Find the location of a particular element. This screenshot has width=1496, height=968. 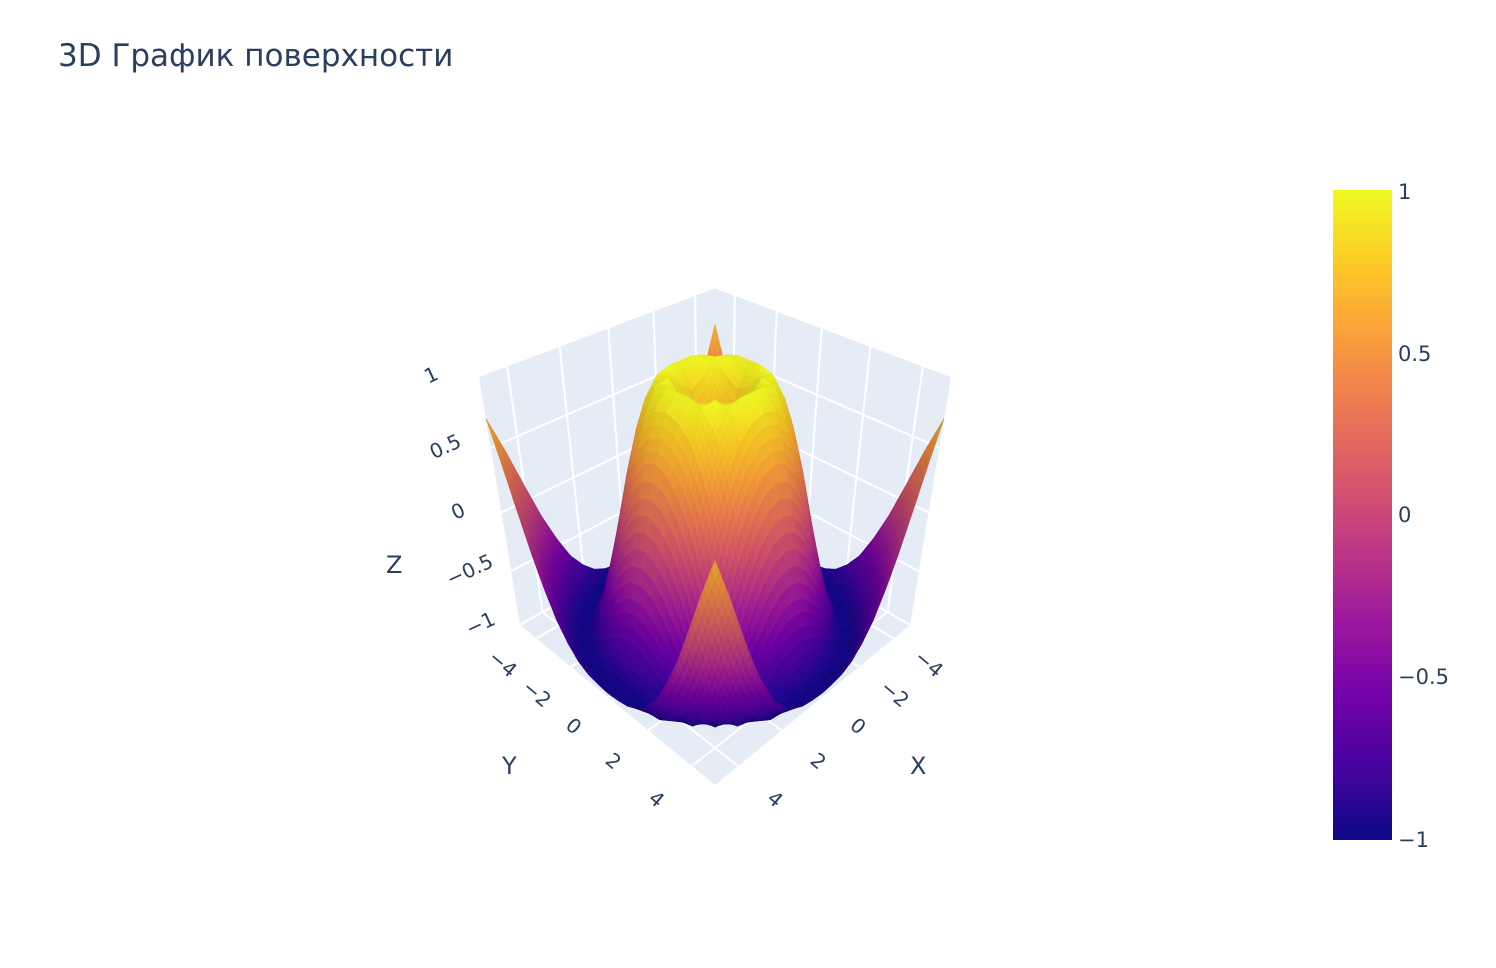

surface-facet is located at coordinates (715, 334).